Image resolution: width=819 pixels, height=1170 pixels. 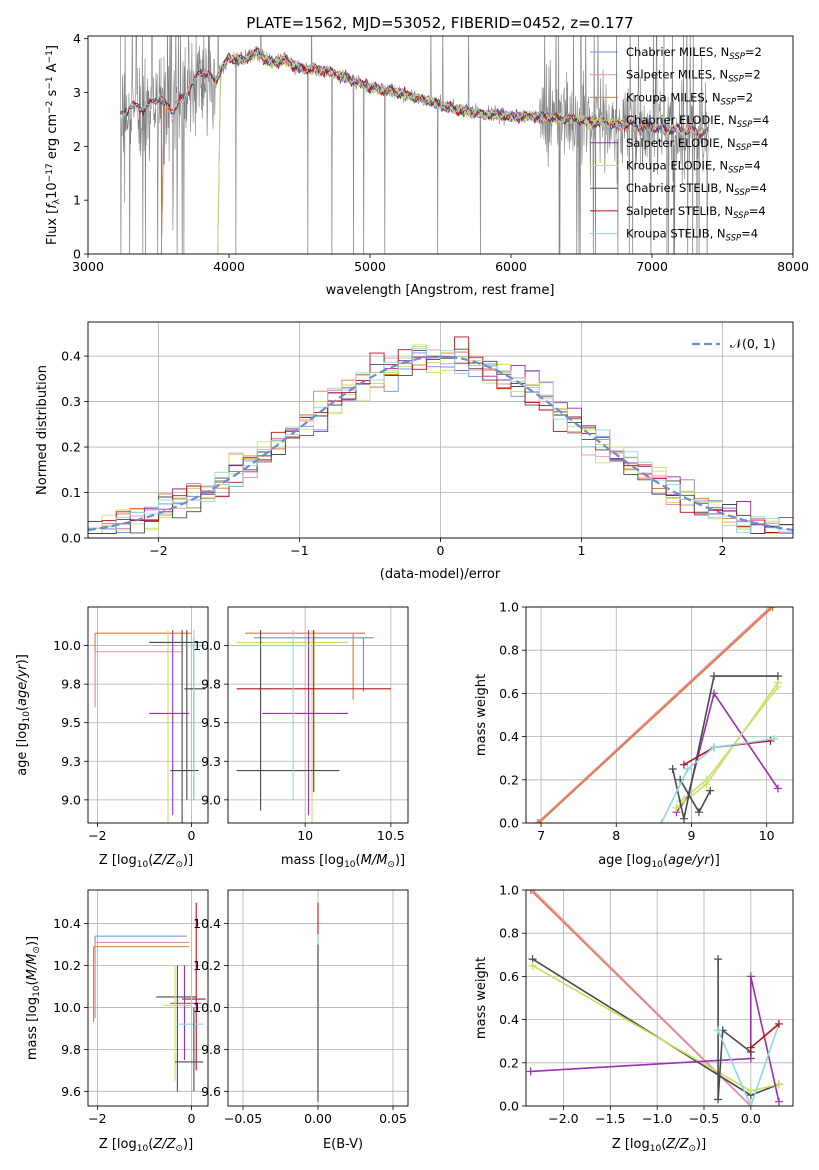 What do you see at coordinates (697, 144) in the screenshot?
I see `legend-entry: Salpeter ELODIE, NSSP=4` at bounding box center [697, 144].